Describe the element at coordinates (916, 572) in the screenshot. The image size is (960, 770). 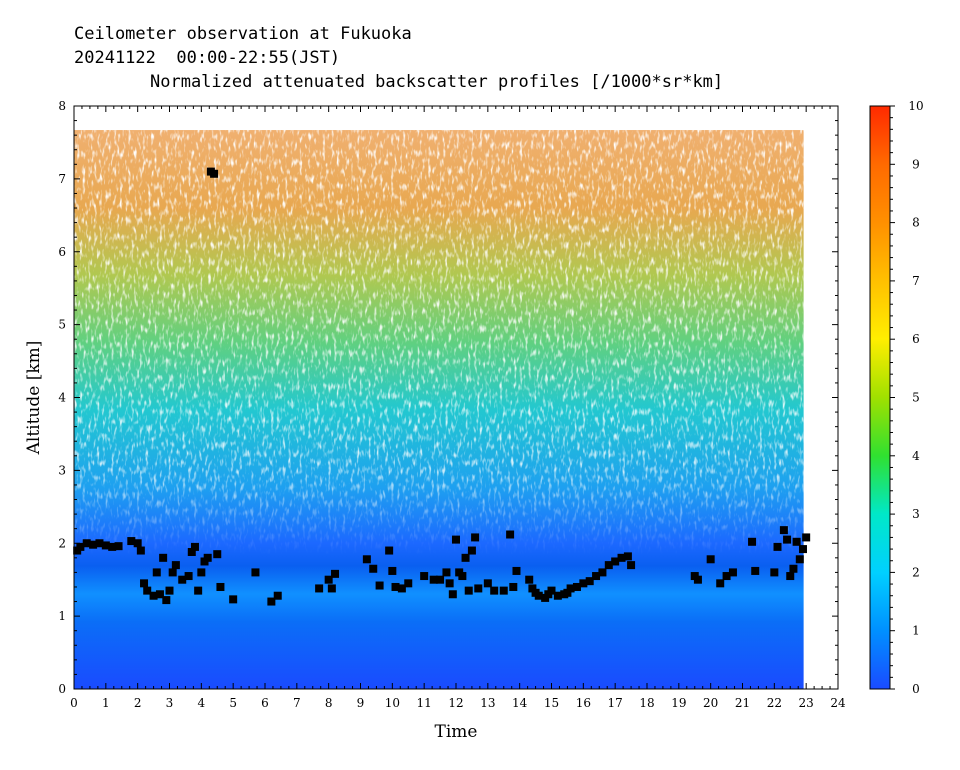
I see `colorbar-tick-label: 2` at that location.